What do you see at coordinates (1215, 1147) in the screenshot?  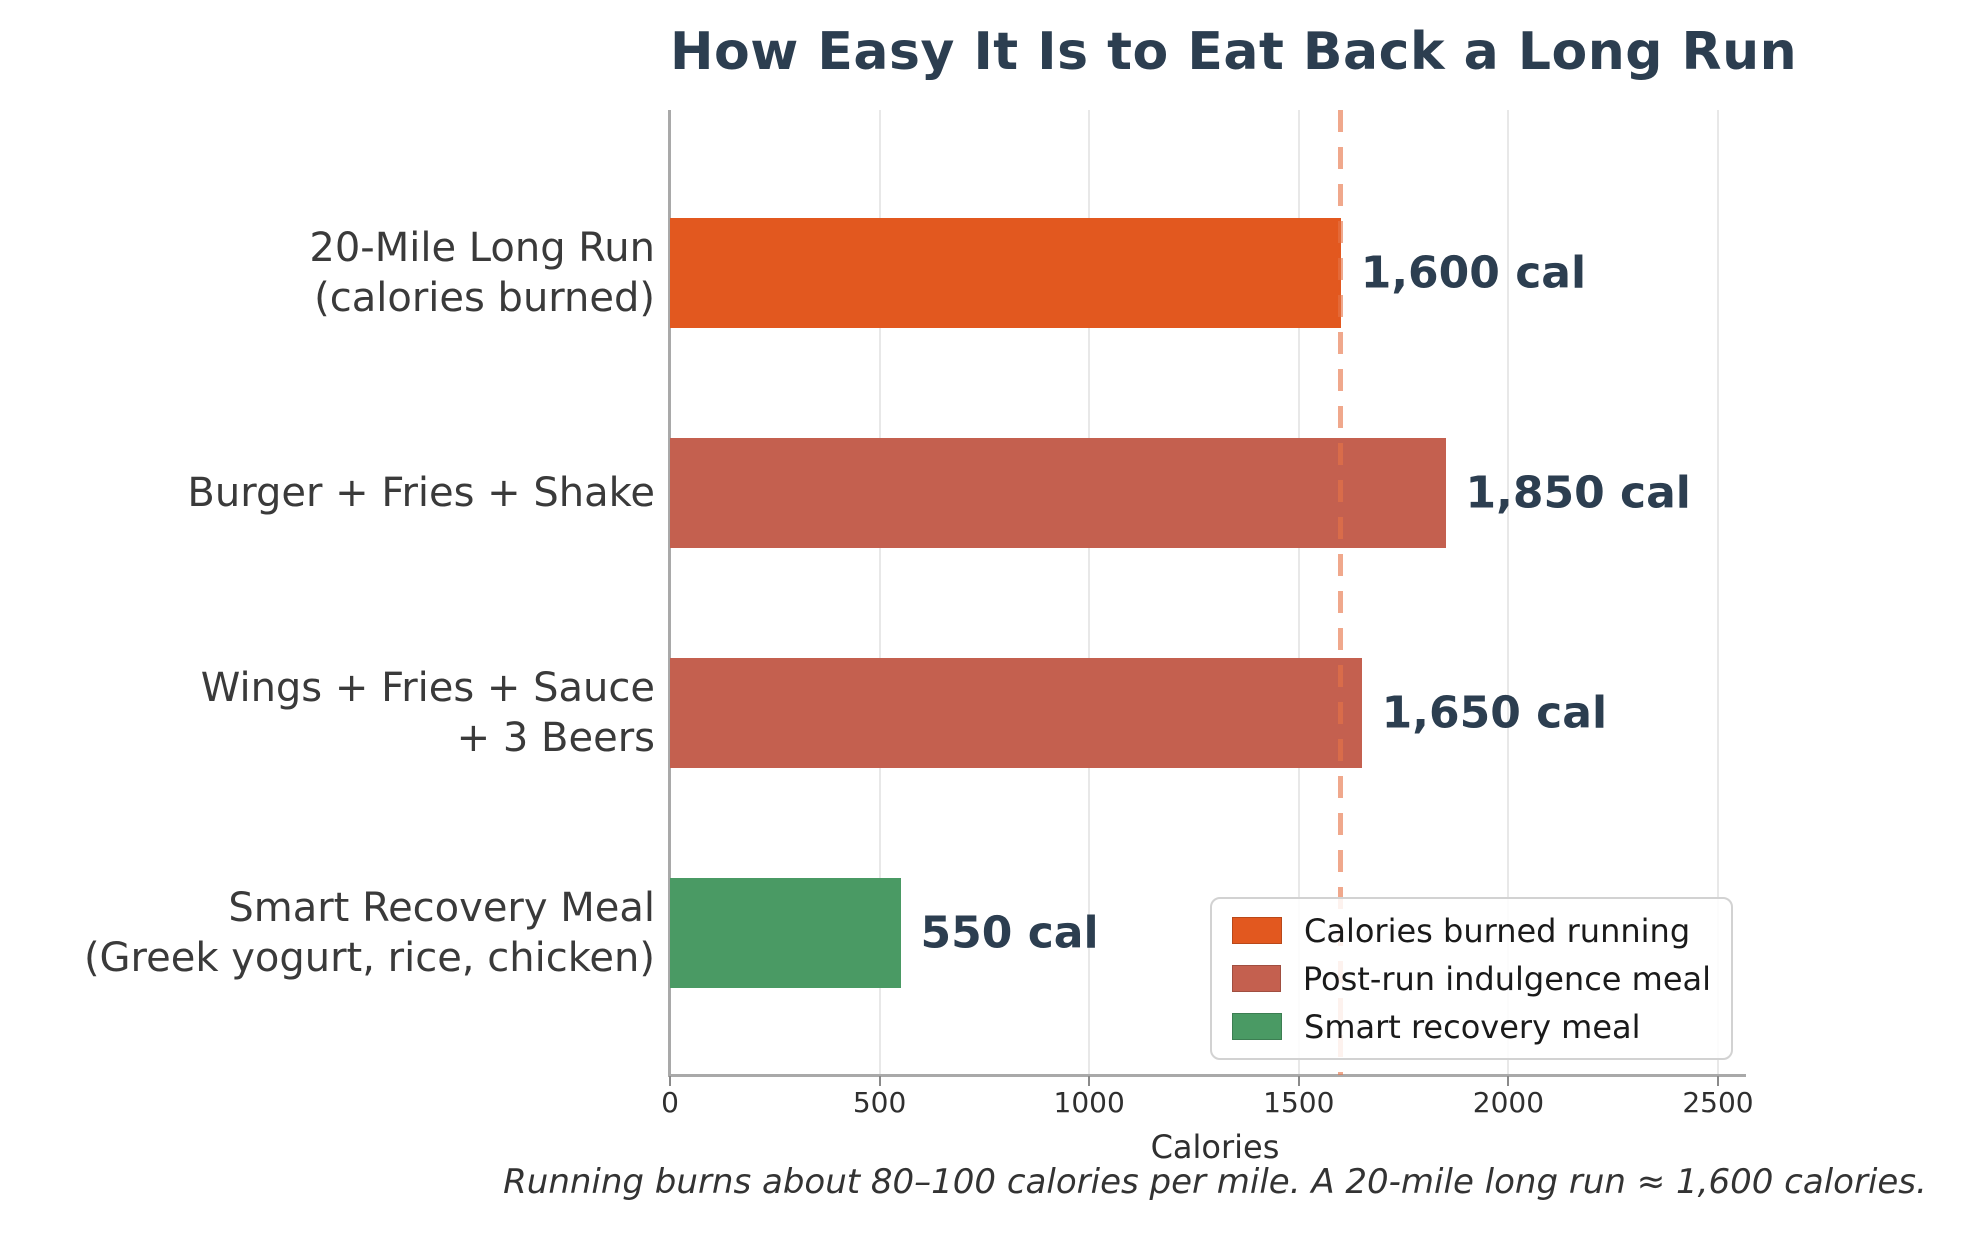 I see `x-axis-label: Calories` at bounding box center [1215, 1147].